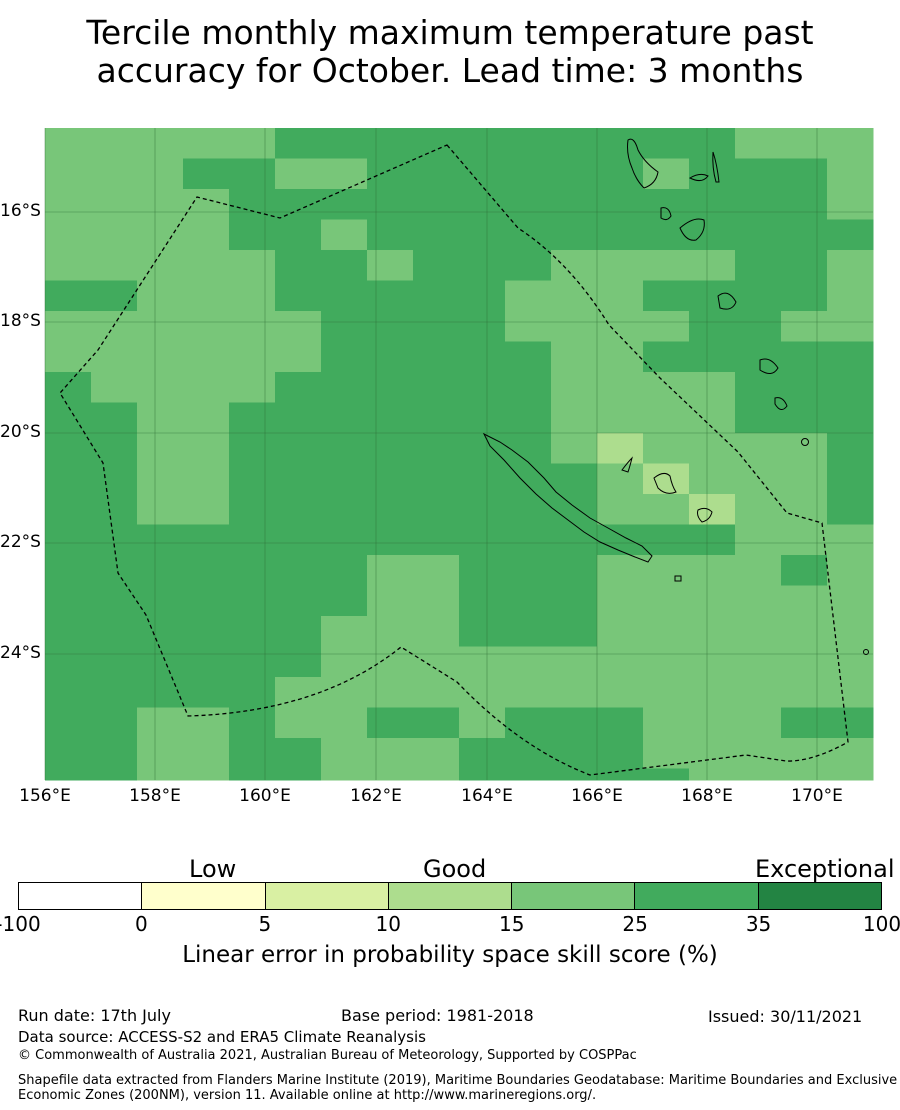 The width and height of the screenshot is (900, 1110). I want to click on lat-label: 22°S, so click(20, 542).